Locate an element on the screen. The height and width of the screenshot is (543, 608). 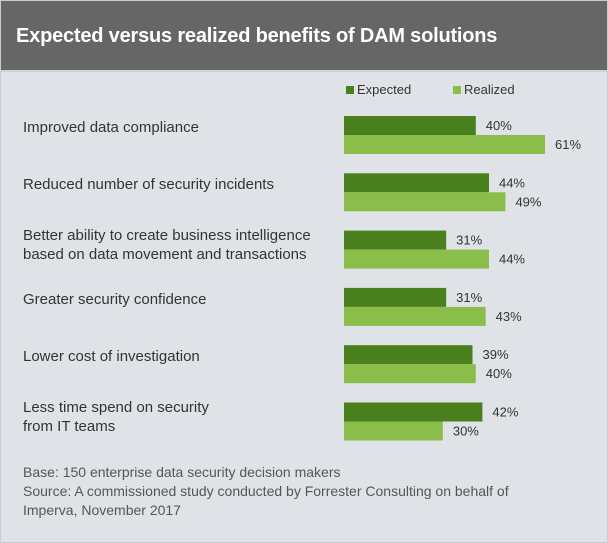
data-label-realized: 44% is located at coordinates (512, 259).